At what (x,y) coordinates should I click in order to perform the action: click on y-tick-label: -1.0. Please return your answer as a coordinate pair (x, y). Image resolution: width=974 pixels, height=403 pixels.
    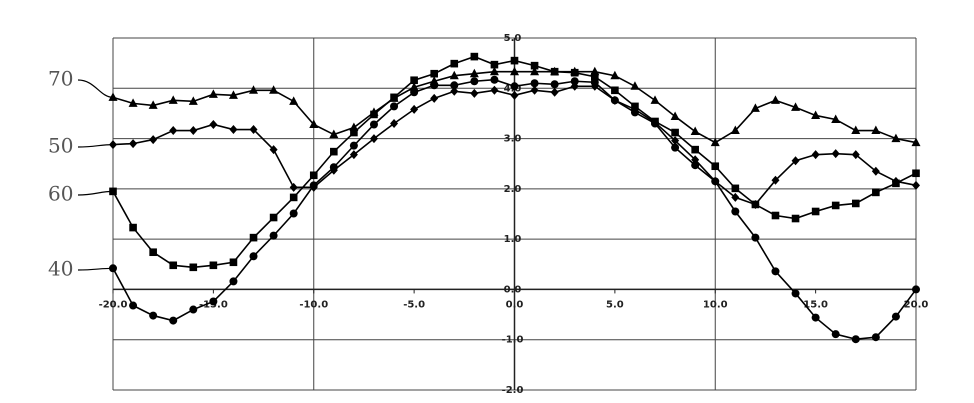
    Looking at the image, I should click on (513, 340).